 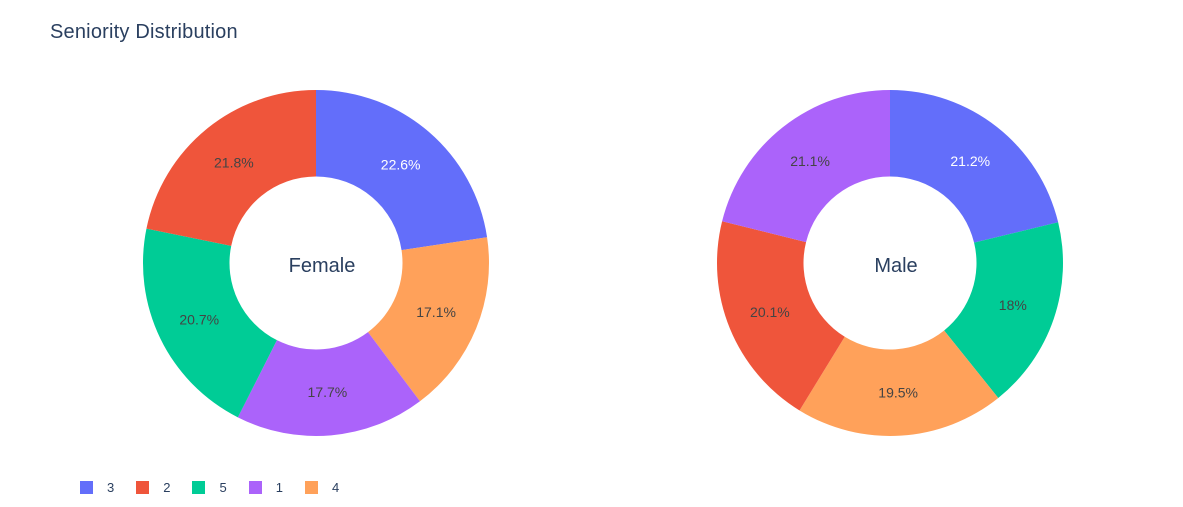 What do you see at coordinates (328, 392) in the screenshot?
I see `slice-label-female-1: 17.7%` at bounding box center [328, 392].